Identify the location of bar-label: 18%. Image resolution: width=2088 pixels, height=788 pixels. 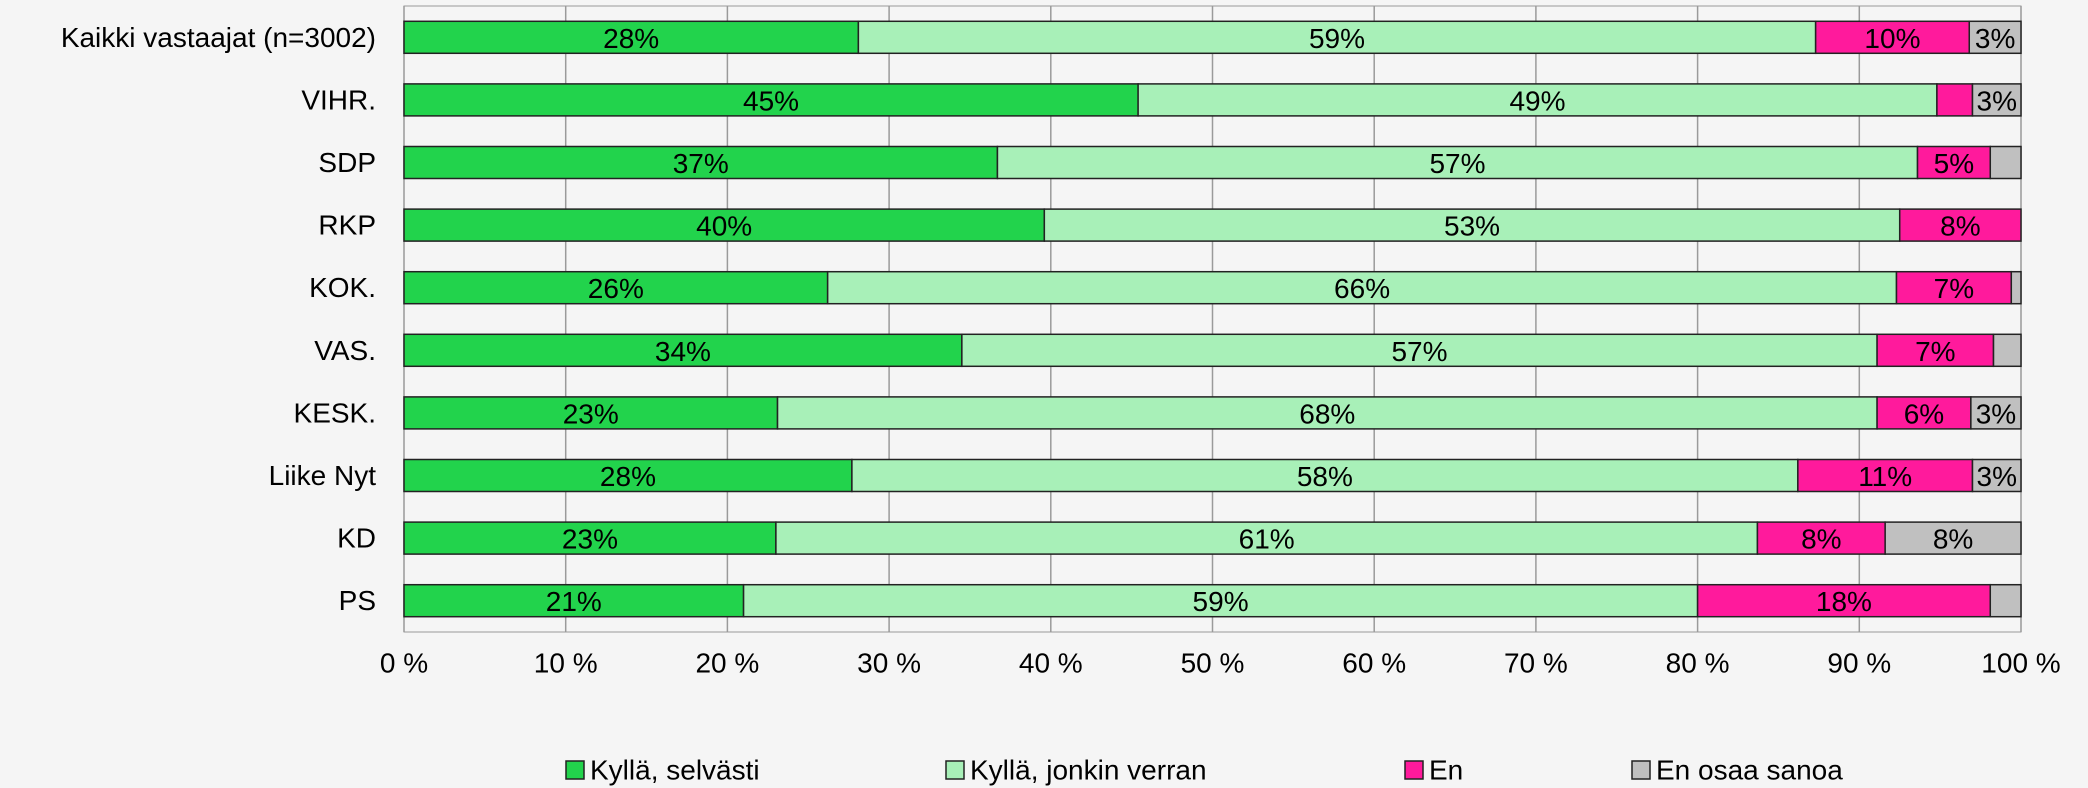
(1844, 601).